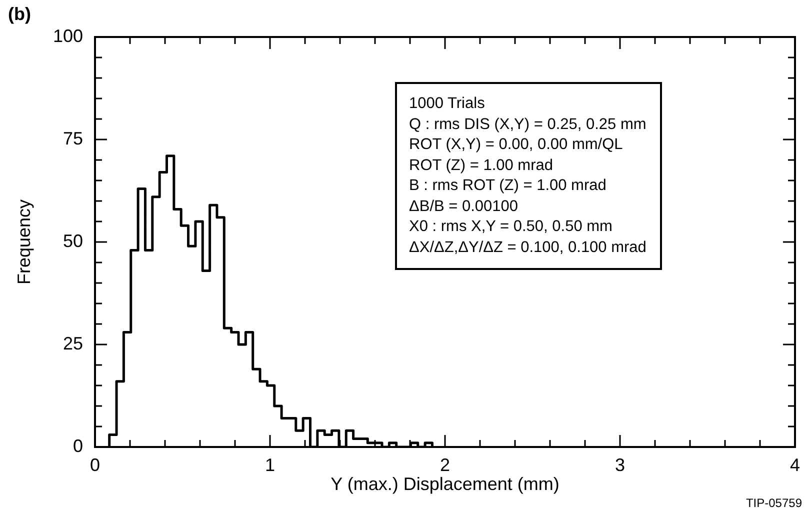 This screenshot has height=512, width=806. What do you see at coordinates (795, 464) in the screenshot?
I see `x-tick-label: 4` at bounding box center [795, 464].